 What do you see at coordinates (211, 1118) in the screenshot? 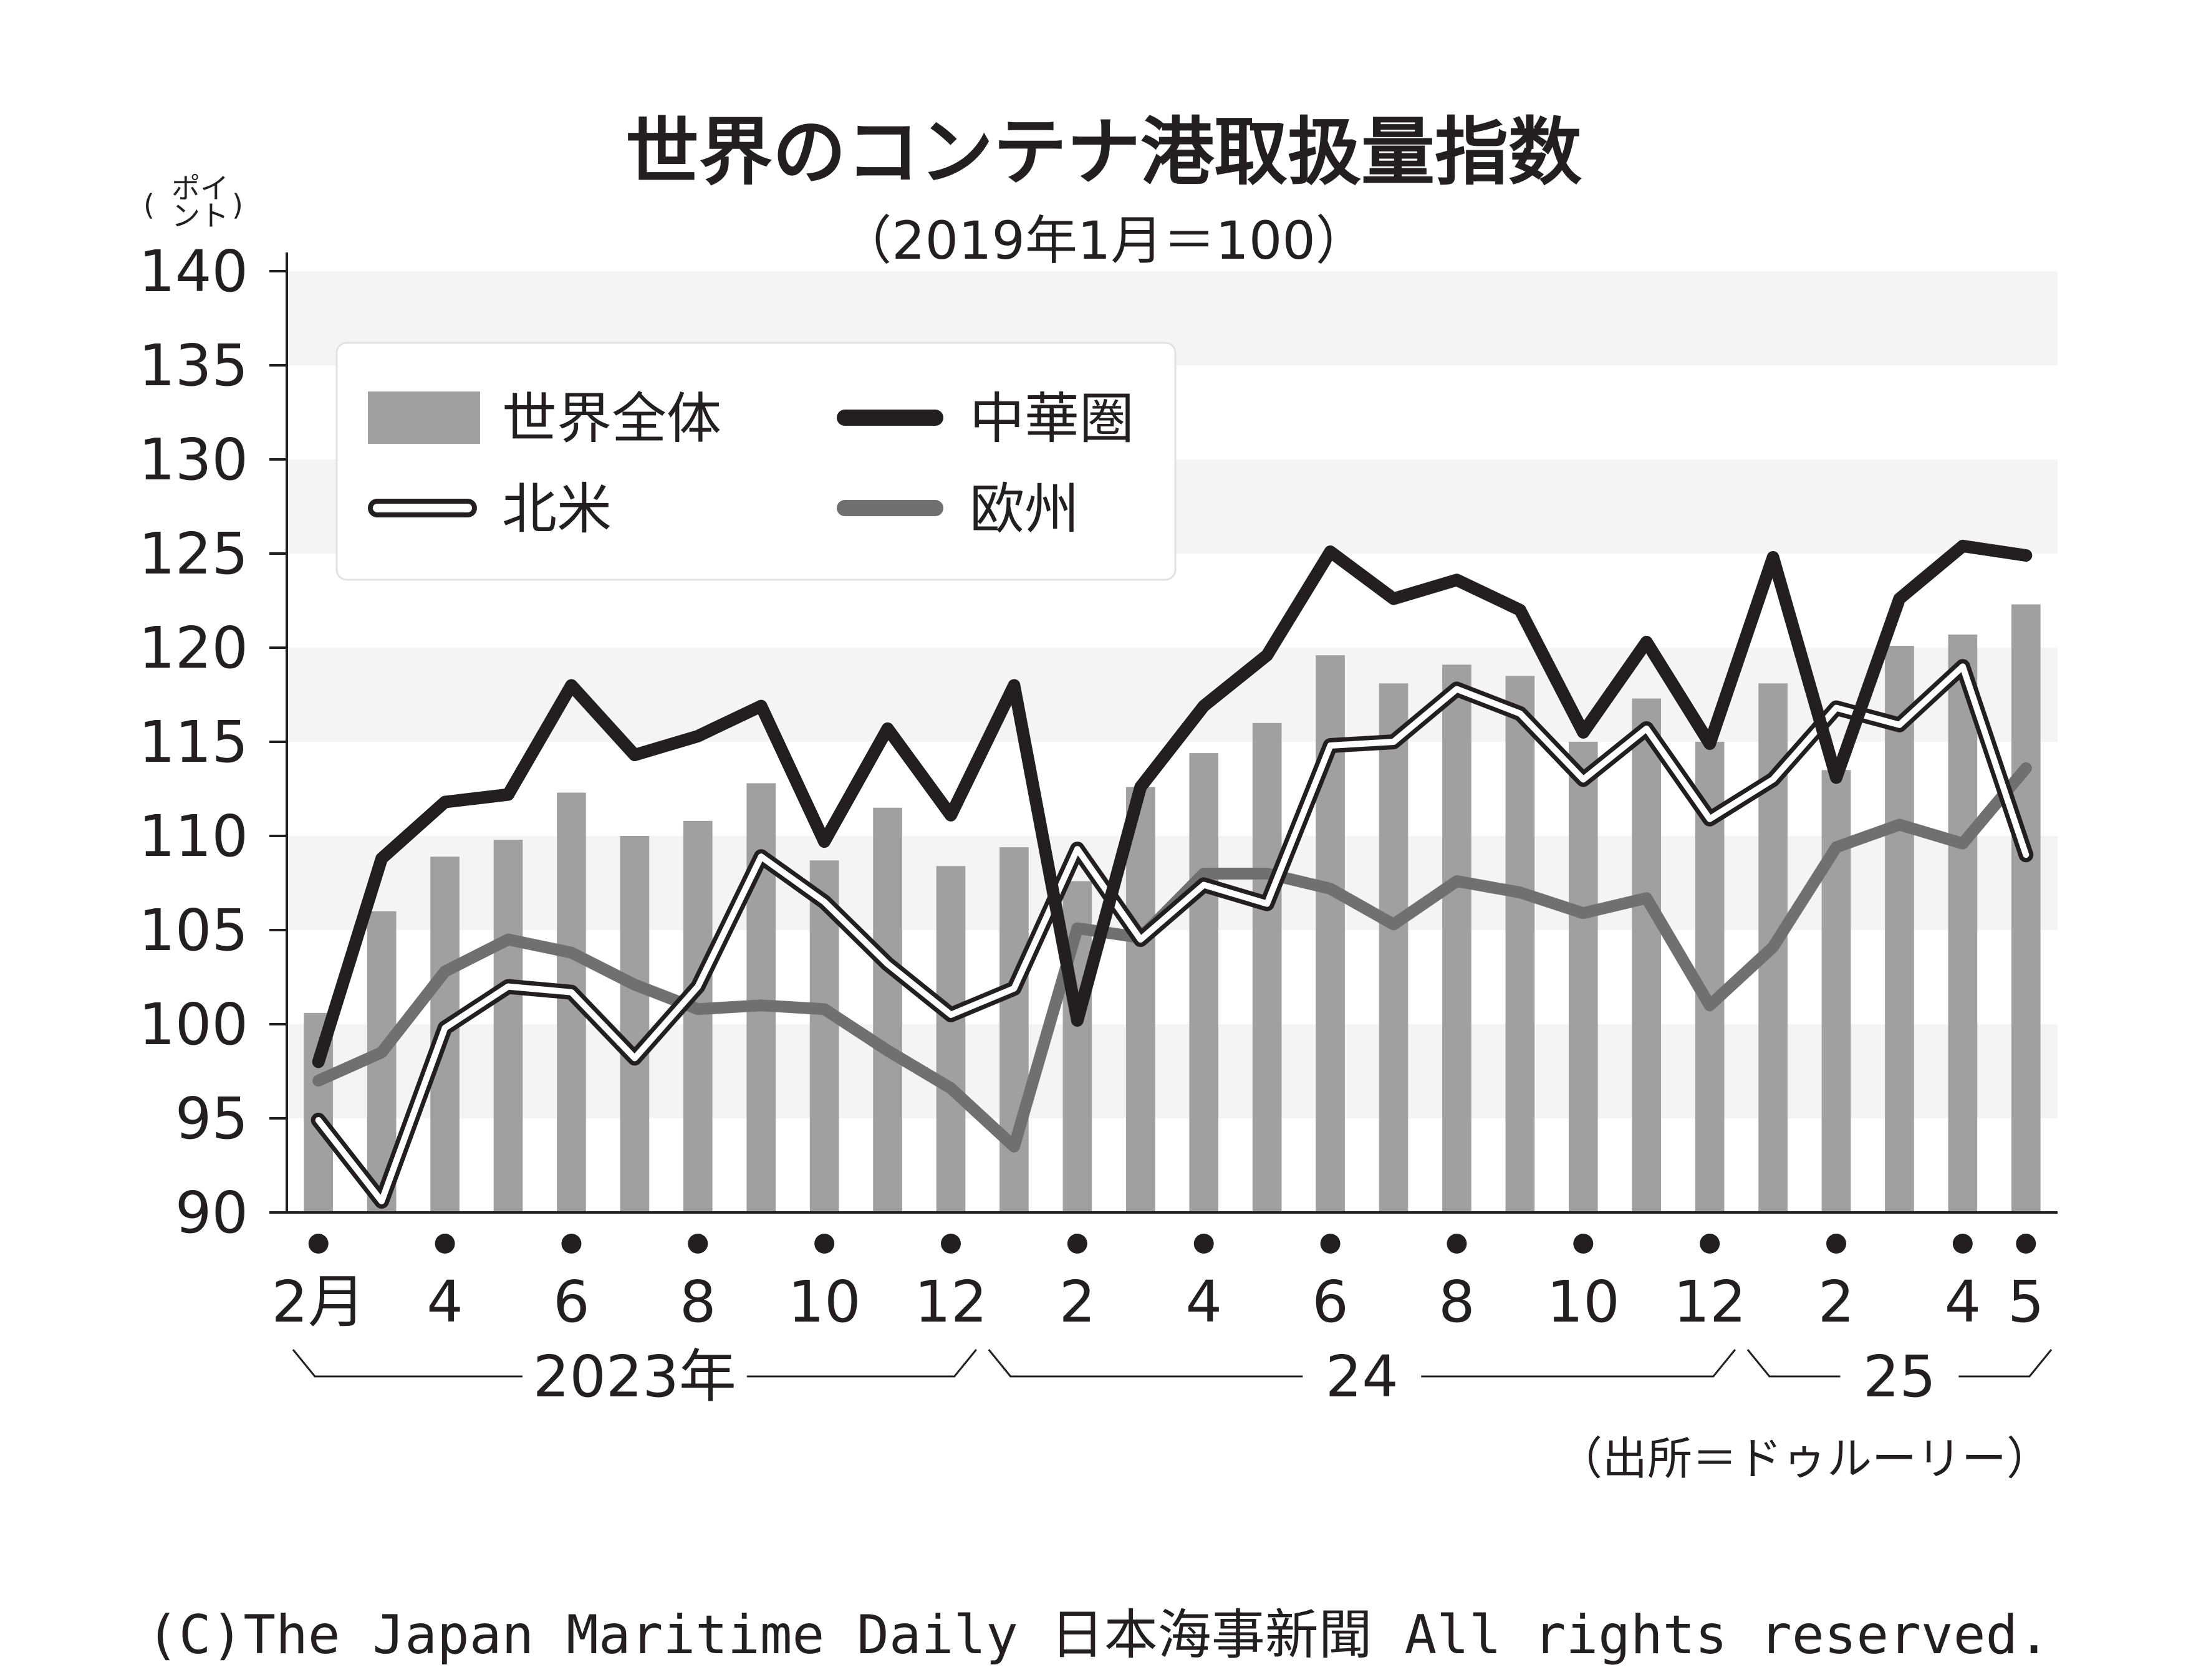
I see `y-tick-label: 95` at bounding box center [211, 1118].